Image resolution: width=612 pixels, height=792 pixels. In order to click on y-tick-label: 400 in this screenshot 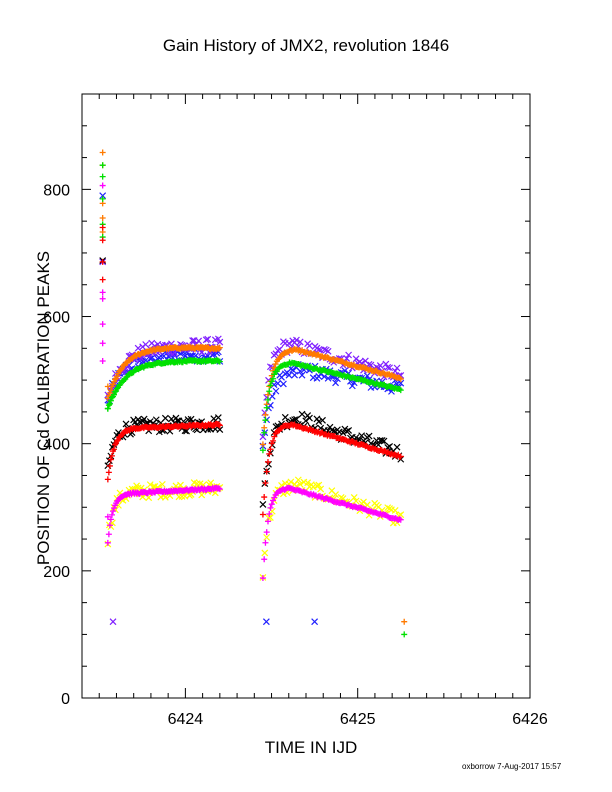, I will do `click(56, 445)`.